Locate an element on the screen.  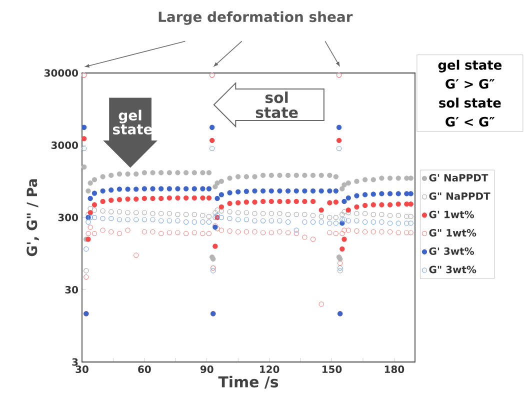
x-tick-label: 90 is located at coordinates (207, 370).